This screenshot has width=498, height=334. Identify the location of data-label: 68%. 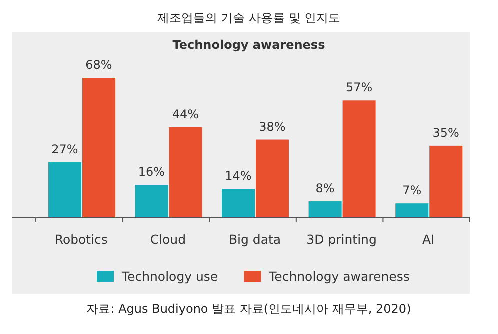
(99, 65).